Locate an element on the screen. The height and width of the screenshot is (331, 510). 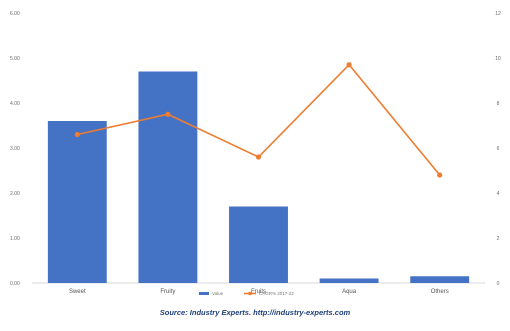
left-tick-label: 1.00 is located at coordinates (15, 239).